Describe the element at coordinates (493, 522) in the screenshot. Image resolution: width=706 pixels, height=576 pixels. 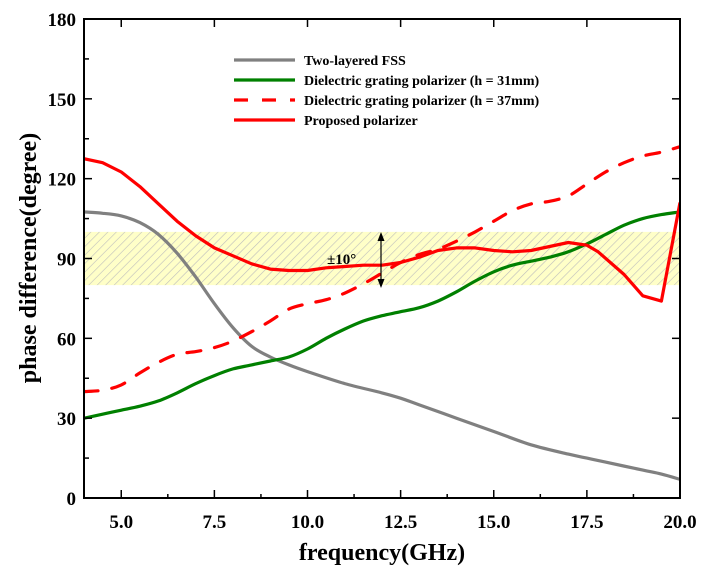
I see `x-tick-label: 15.0` at that location.